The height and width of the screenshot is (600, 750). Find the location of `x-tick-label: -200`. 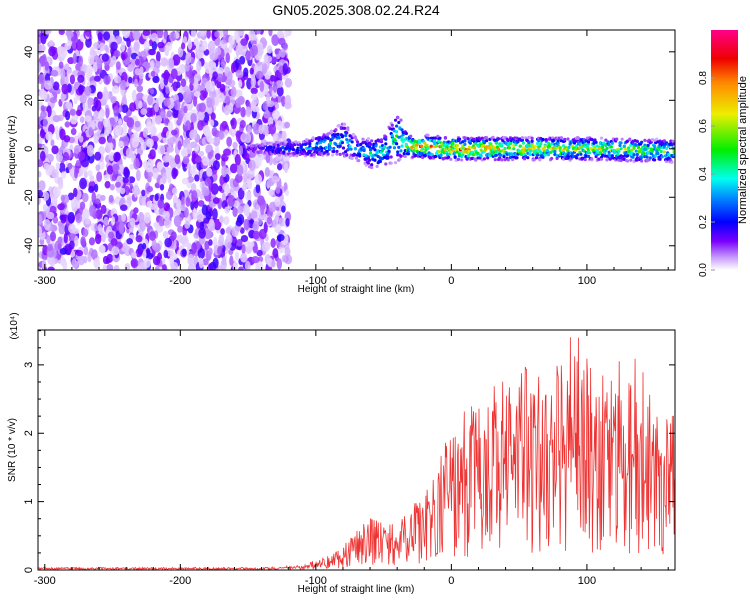

x-tick-label: -200 is located at coordinates (180, 281).